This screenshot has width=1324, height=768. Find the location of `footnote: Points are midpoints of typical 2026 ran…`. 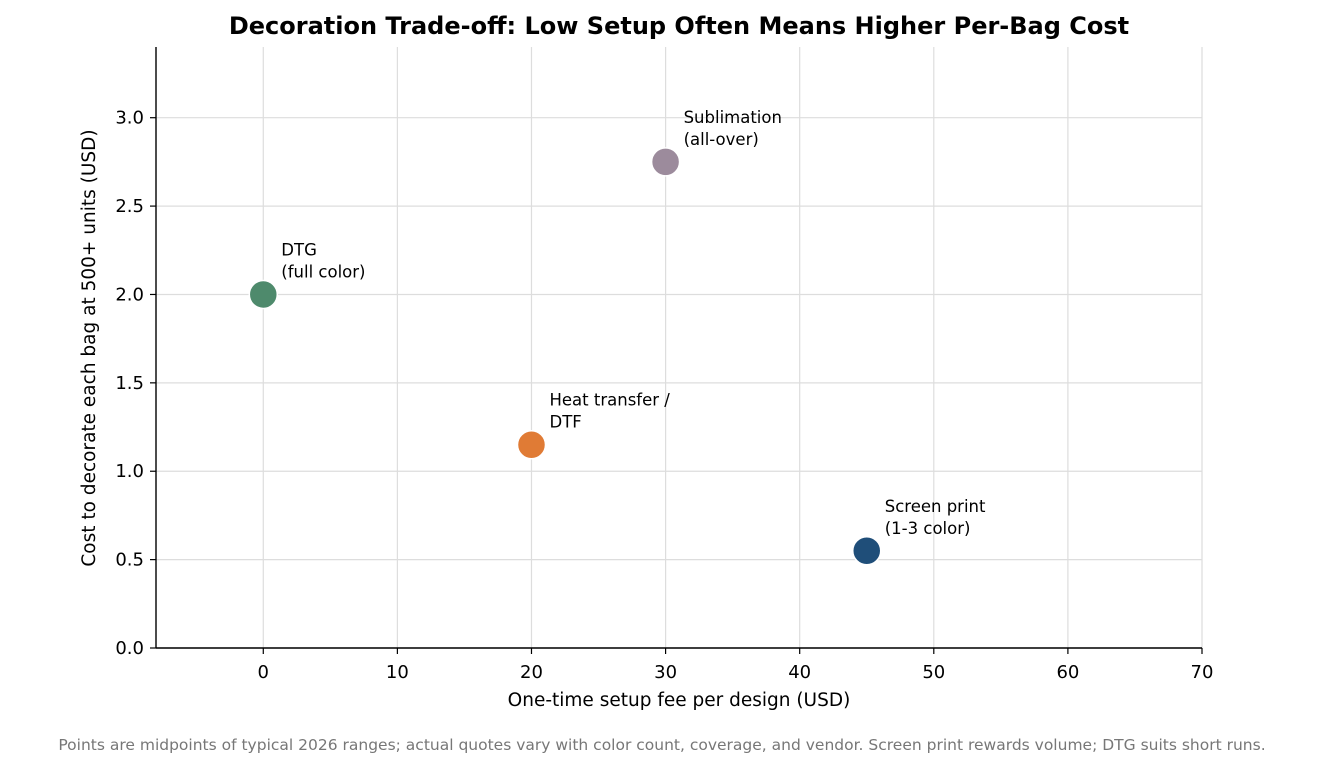

footnote: Points are midpoints of typical 2026 ran… is located at coordinates (661, 745).